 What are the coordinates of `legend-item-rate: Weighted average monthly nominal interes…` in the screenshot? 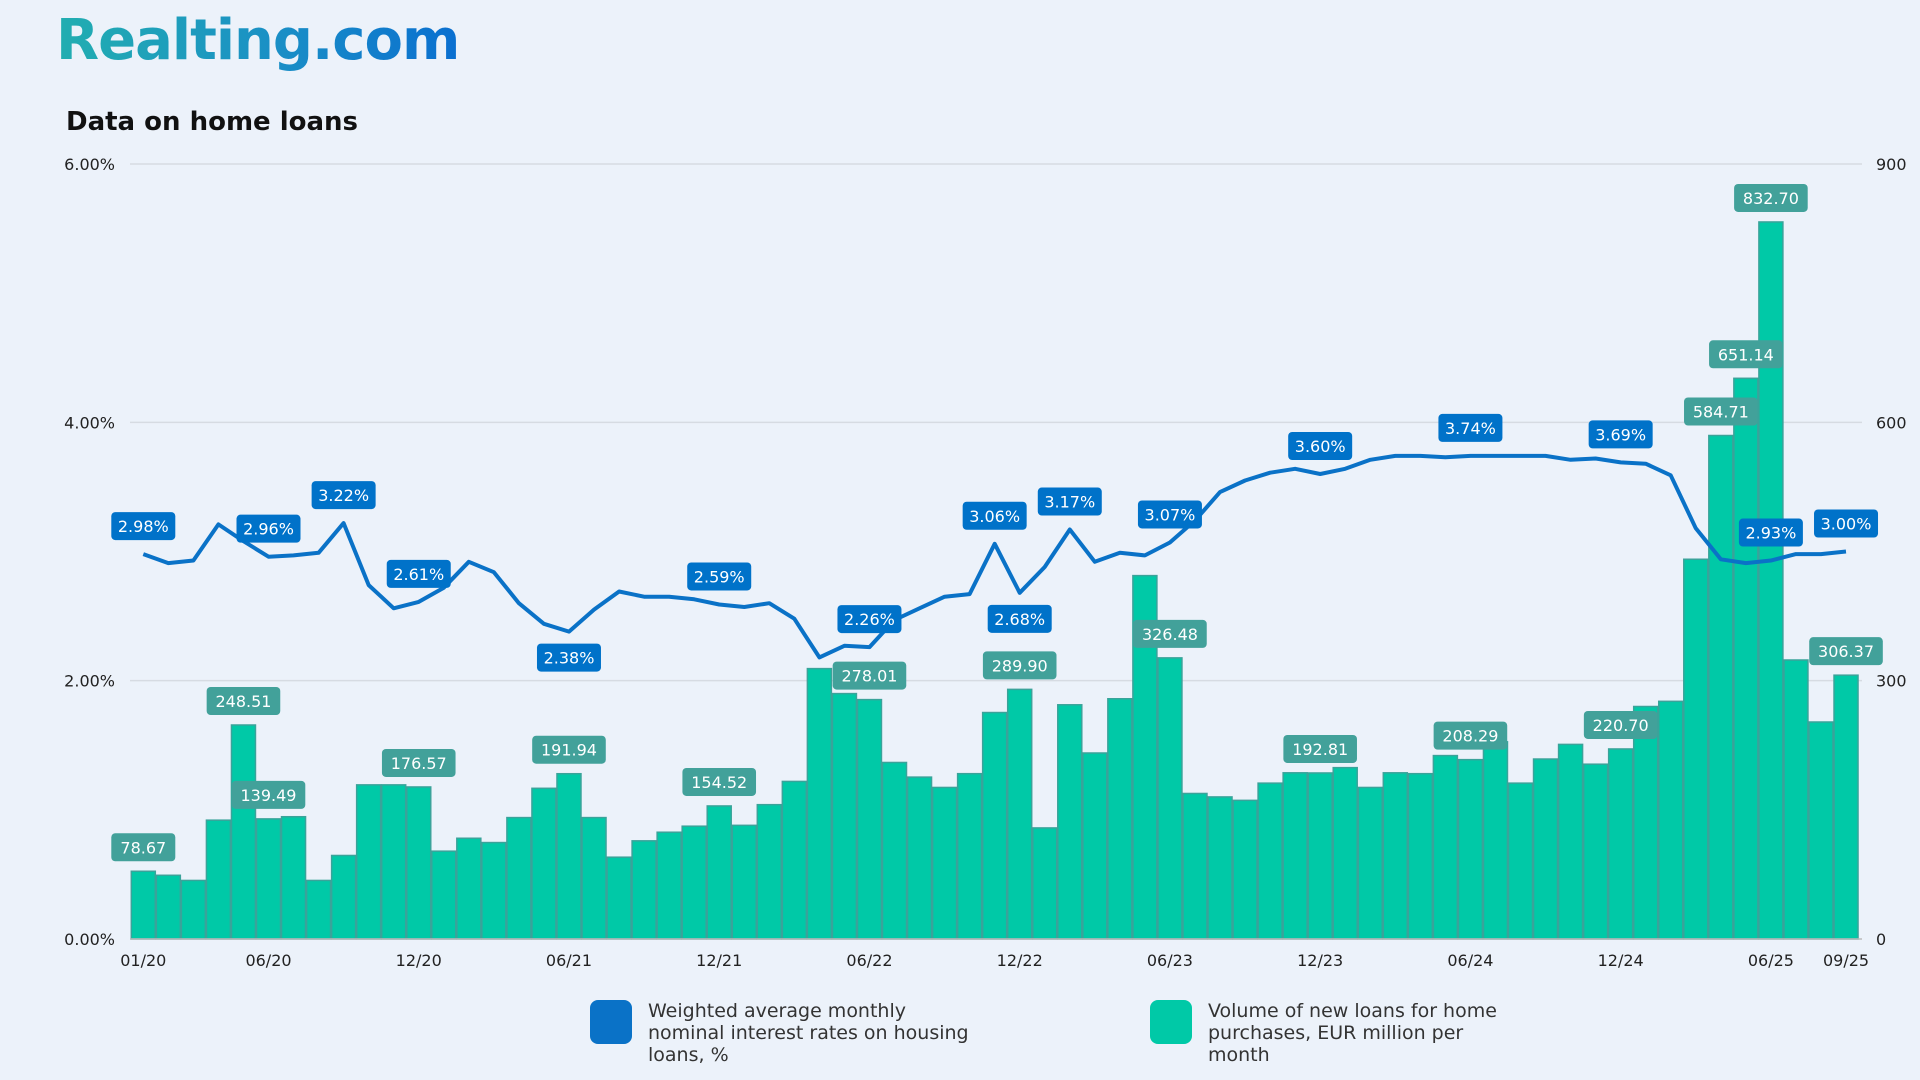 It's located at (789, 1033).